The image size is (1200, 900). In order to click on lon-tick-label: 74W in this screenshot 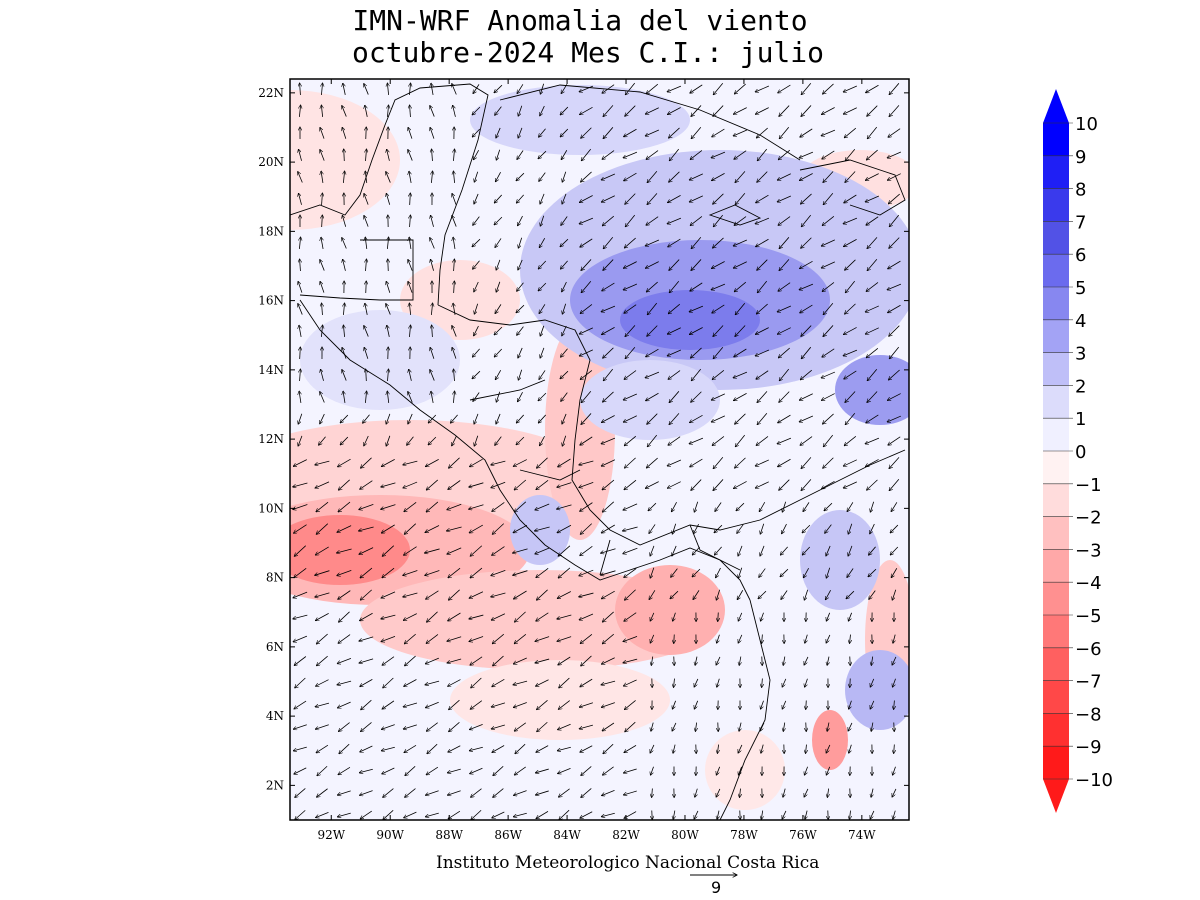, I will do `click(862, 835)`.